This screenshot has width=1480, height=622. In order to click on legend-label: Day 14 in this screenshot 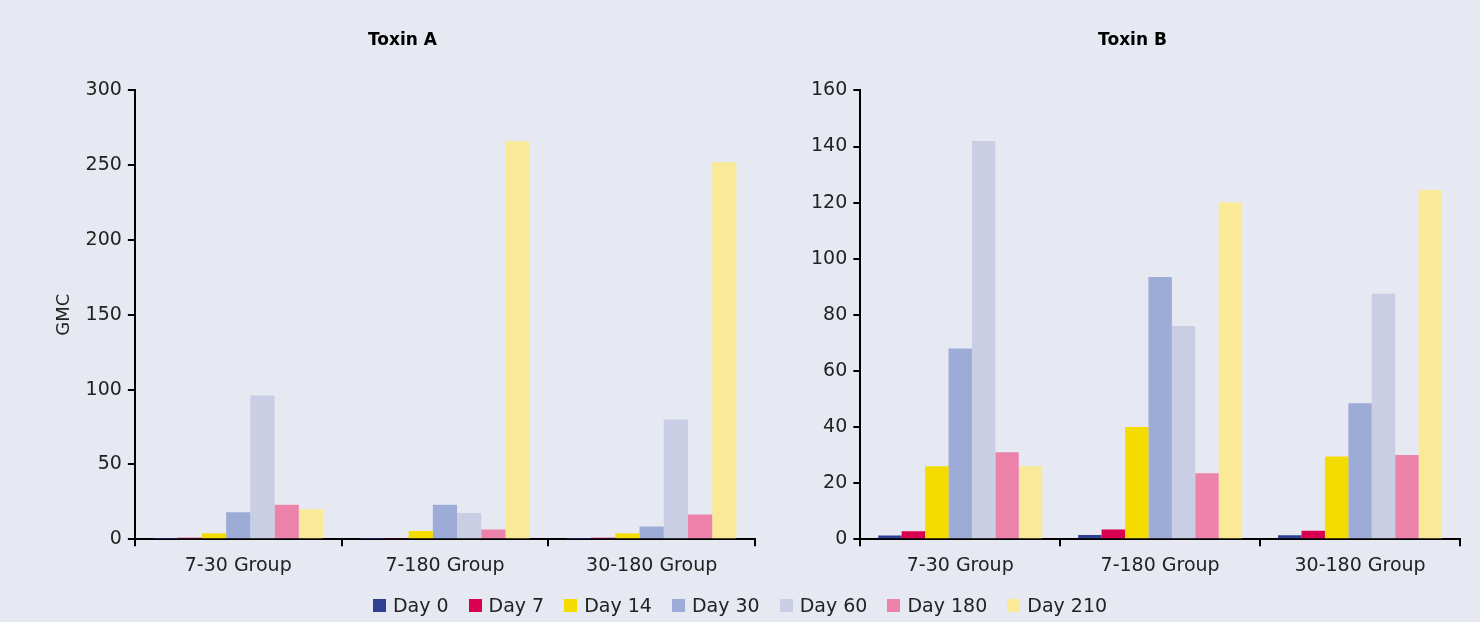, I will do `click(618, 605)`.